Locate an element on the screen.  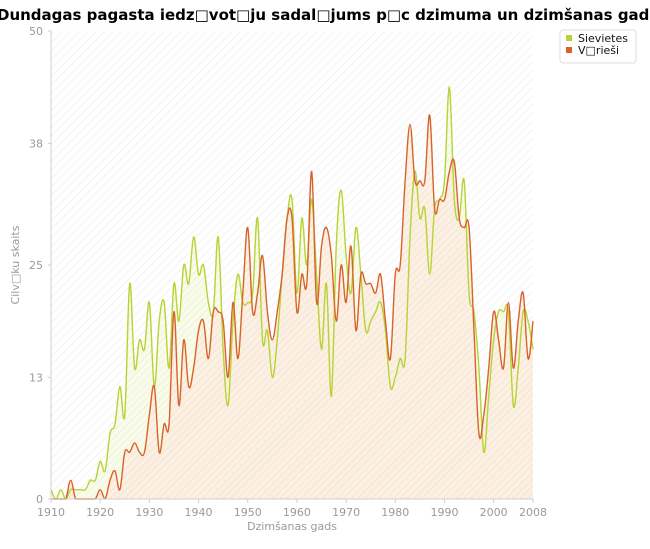
legend: Sievietes V□rieši is located at coordinates (598, 46).